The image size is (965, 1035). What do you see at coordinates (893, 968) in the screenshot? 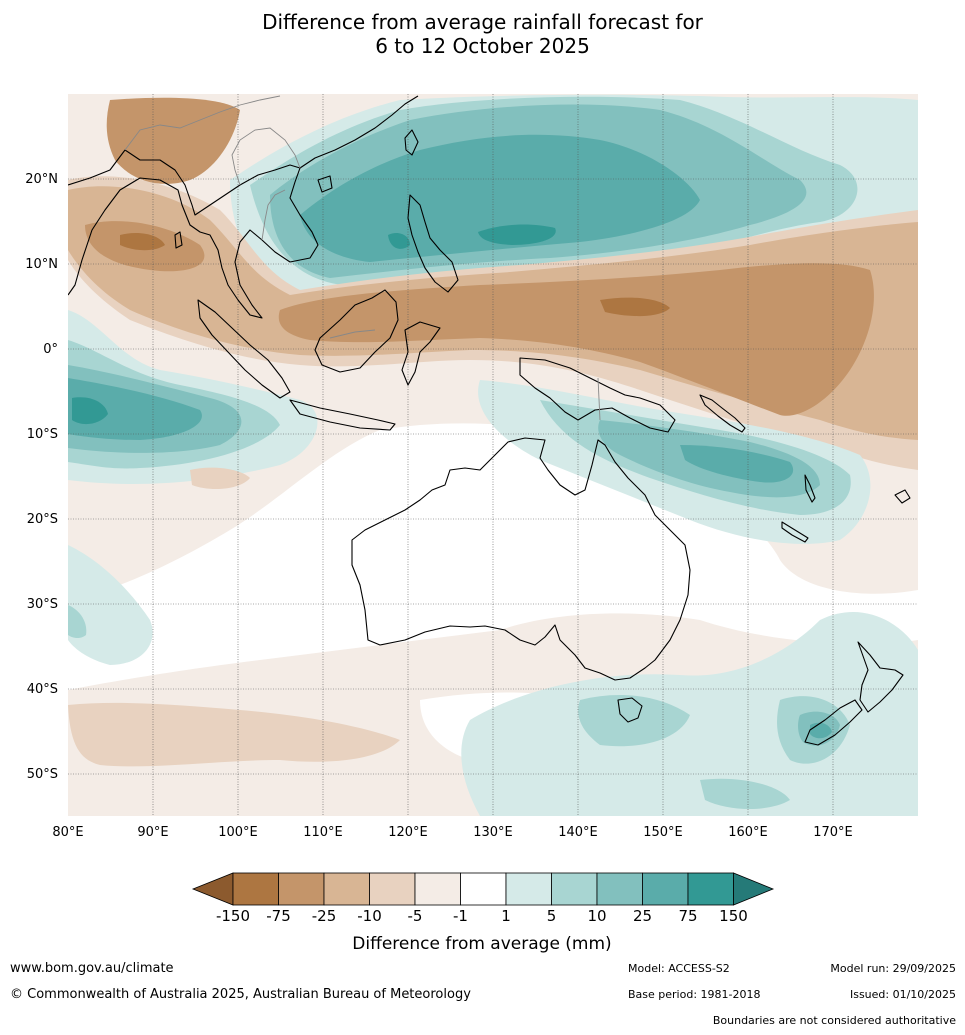
I see `footer-model-run: Model run: 29/09/2025` at bounding box center [893, 968].